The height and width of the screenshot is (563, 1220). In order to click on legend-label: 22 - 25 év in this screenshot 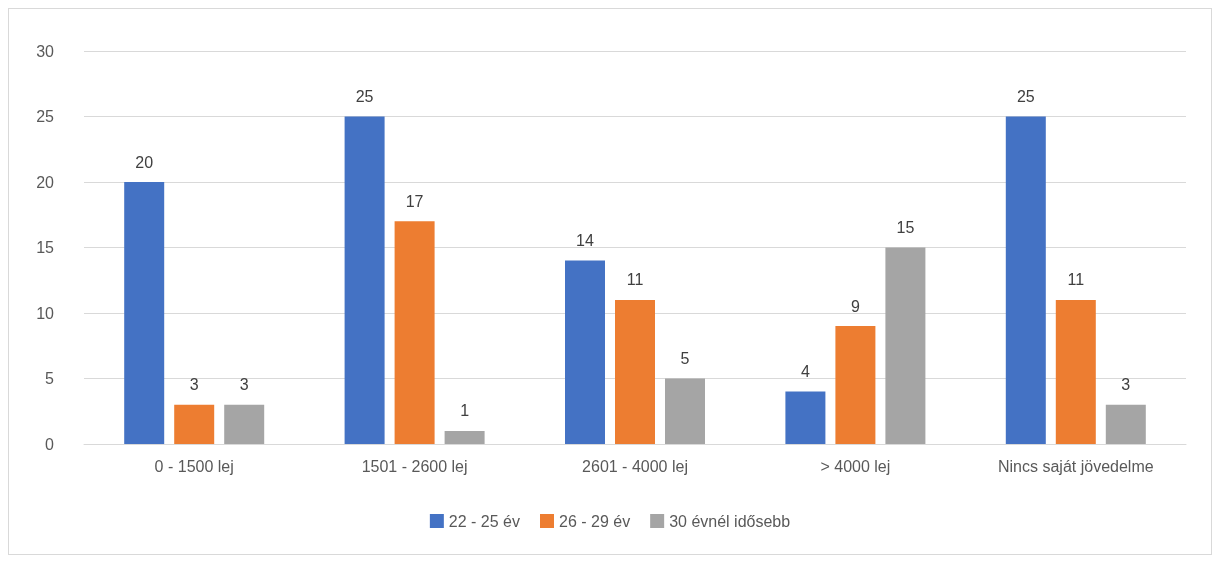, I will do `click(484, 521)`.